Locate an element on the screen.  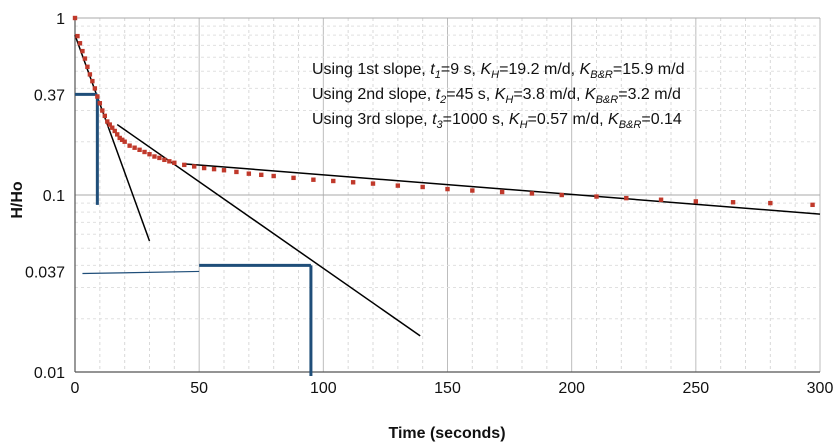
y-tick-label: 0.037 is located at coordinates (45, 272).